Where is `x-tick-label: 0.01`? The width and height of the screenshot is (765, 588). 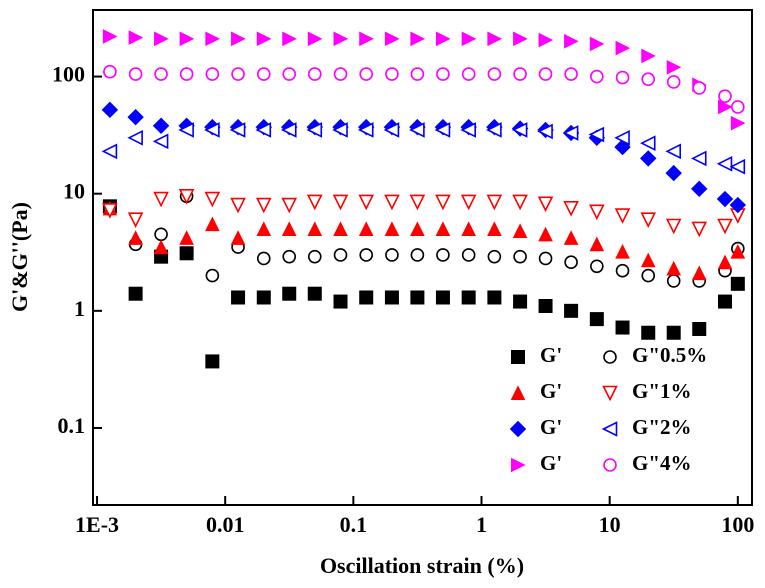 x-tick-label: 0.01 is located at coordinates (225, 524).